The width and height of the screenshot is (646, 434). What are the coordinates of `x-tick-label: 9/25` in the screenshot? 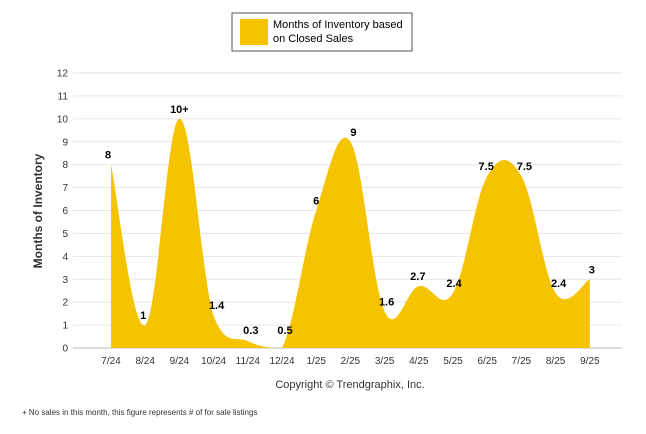 It's located at (590, 361).